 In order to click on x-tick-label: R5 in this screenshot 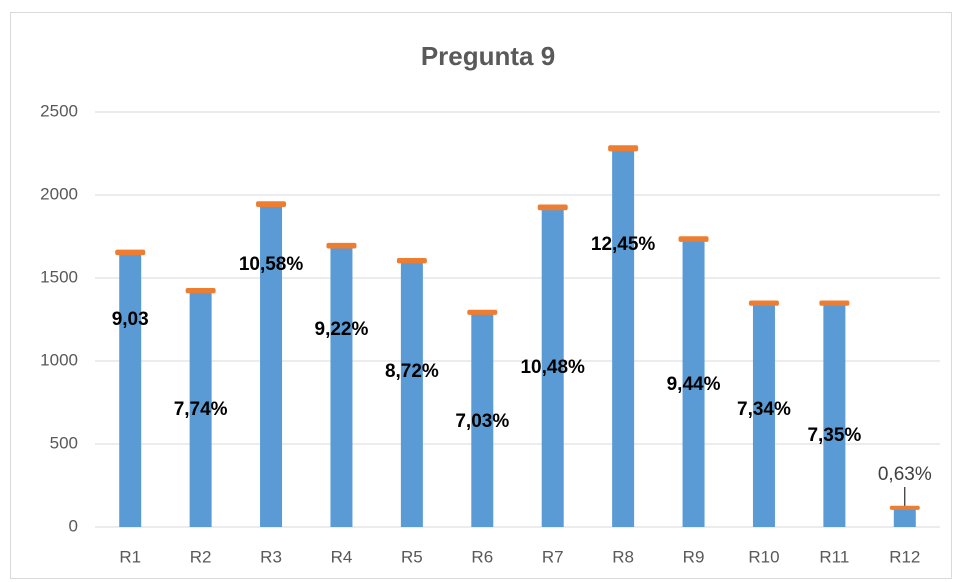, I will do `click(412, 556)`.